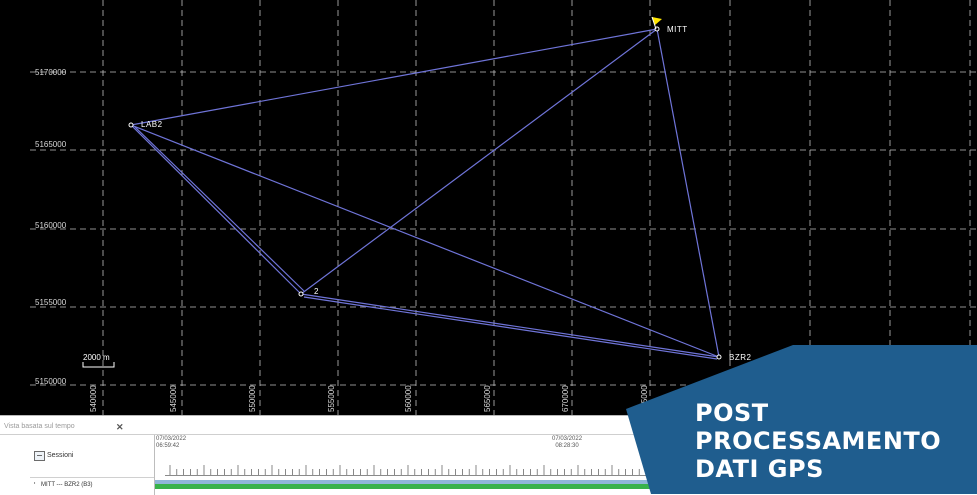 The height and width of the screenshot is (495, 977). What do you see at coordinates (36, 484) in the screenshot?
I see `baseline-icon: ⠂` at bounding box center [36, 484].